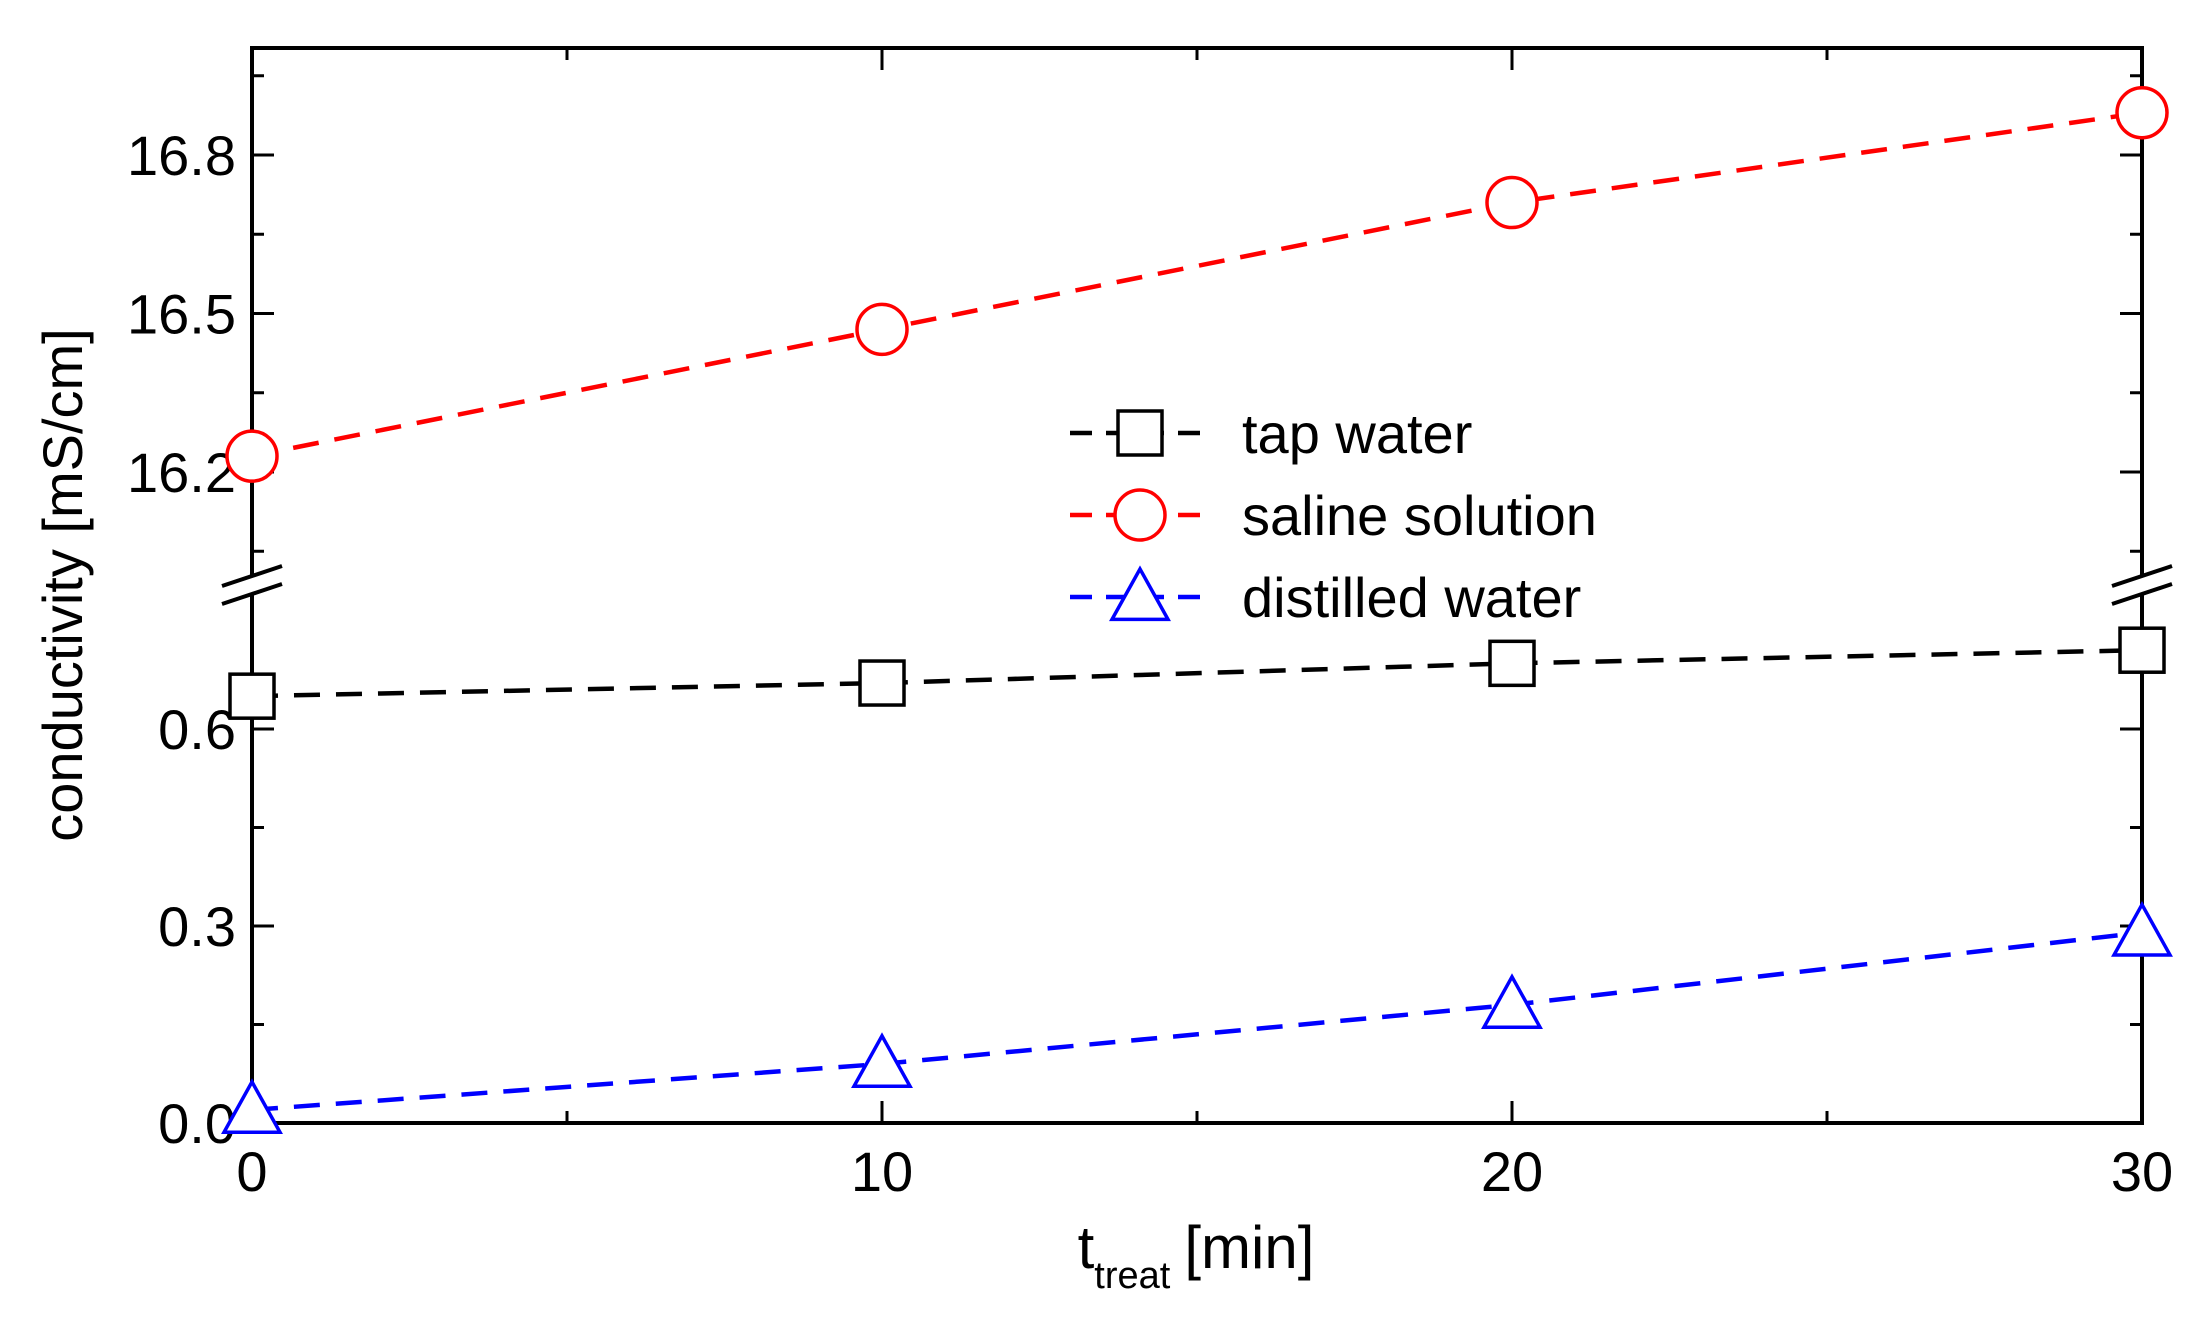 The image size is (2208, 1325). I want to click on legend-label: saline solution, so click(1419, 515).